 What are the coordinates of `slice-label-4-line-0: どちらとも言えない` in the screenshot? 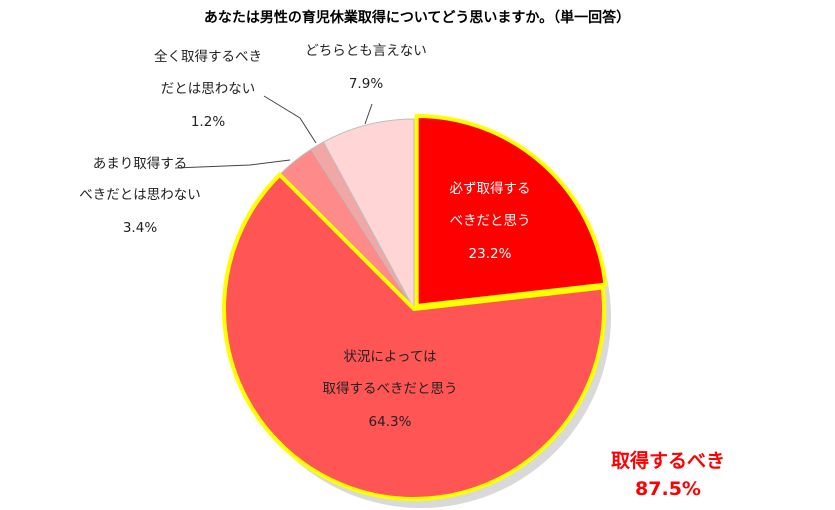 It's located at (366, 51).